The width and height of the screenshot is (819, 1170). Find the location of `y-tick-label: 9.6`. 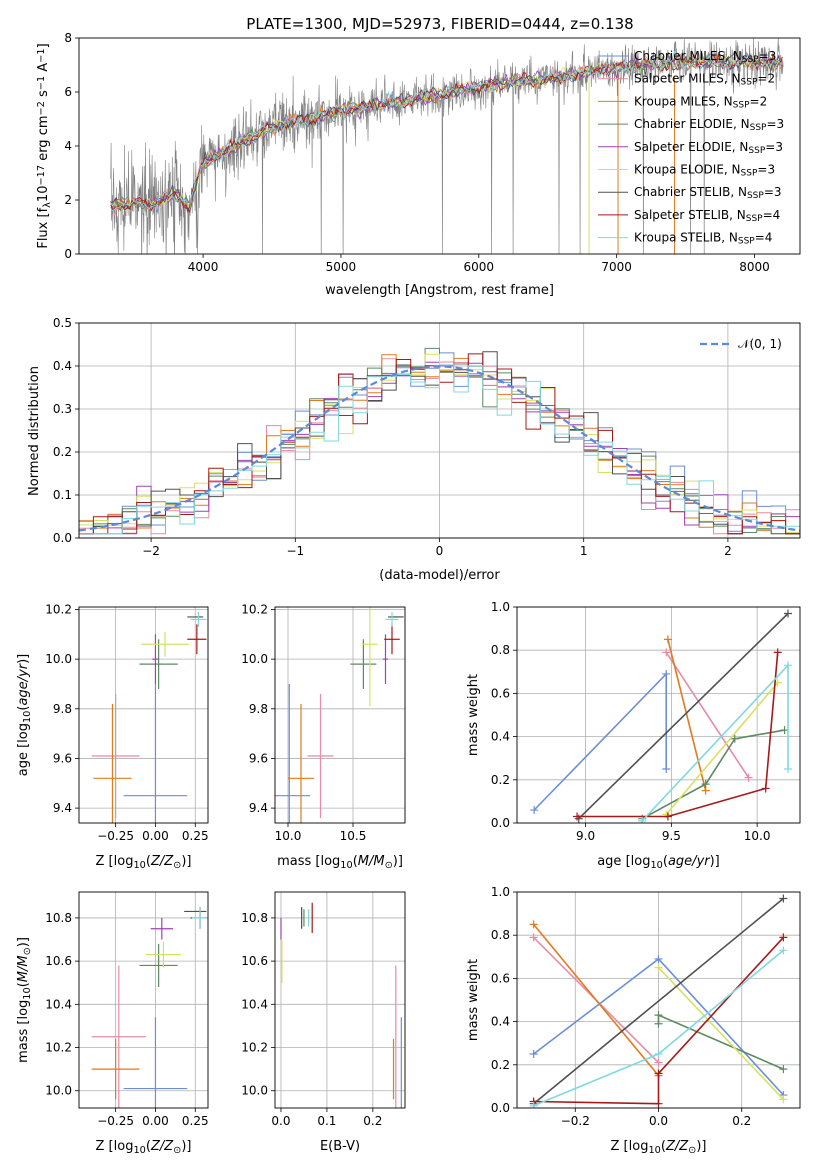

y-tick-label: 9.6 is located at coordinates (62, 758).